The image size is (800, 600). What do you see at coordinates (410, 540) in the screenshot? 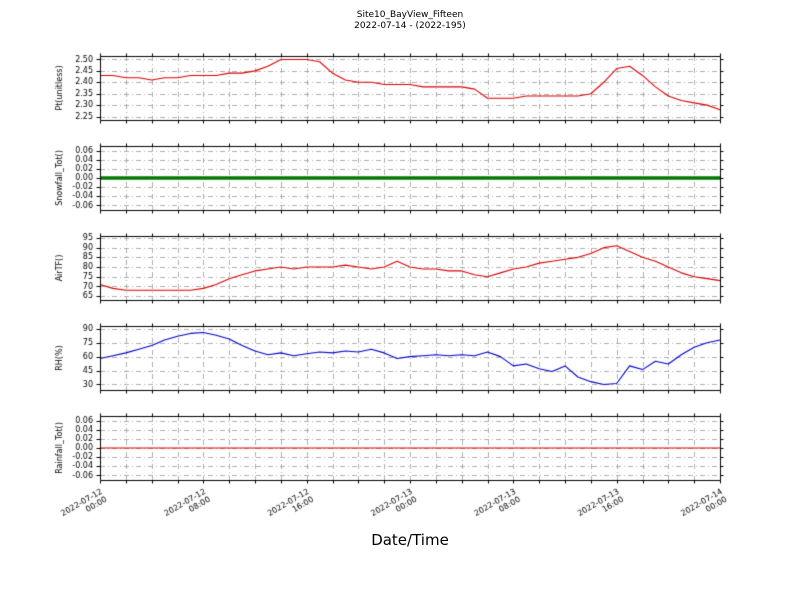
I see `x-axis-label: Date/Time` at bounding box center [410, 540].